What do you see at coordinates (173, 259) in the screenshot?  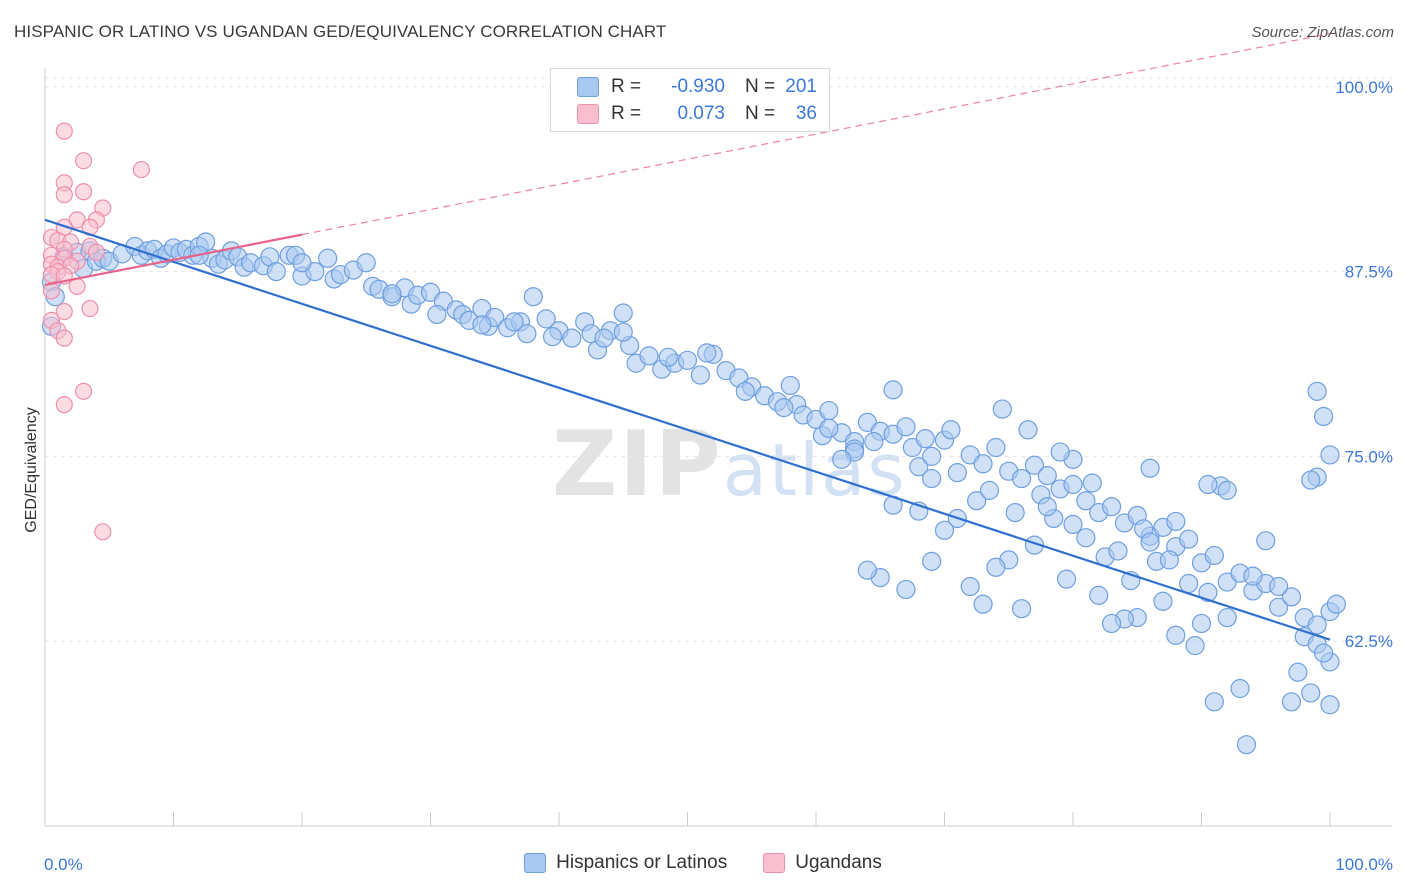 I see `ugandan-trend-line` at bounding box center [173, 259].